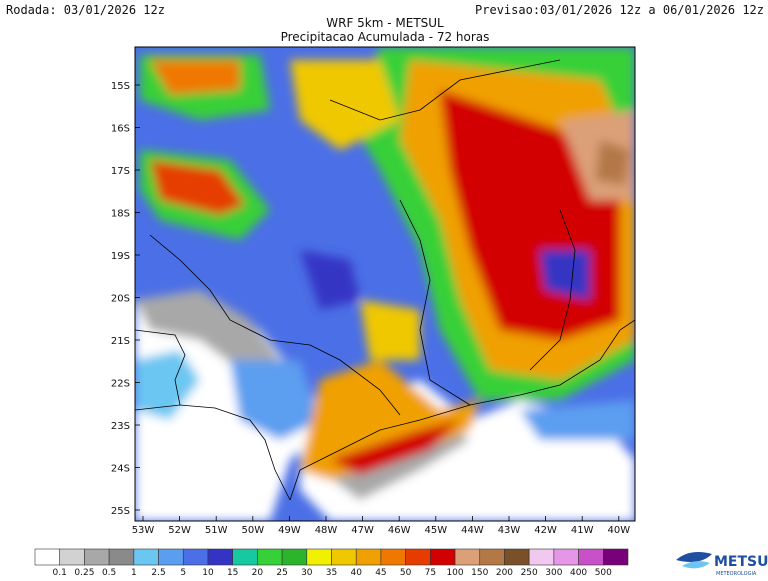  Describe the element at coordinates (258, 572) in the screenshot. I see `legend-label: 20` at that location.